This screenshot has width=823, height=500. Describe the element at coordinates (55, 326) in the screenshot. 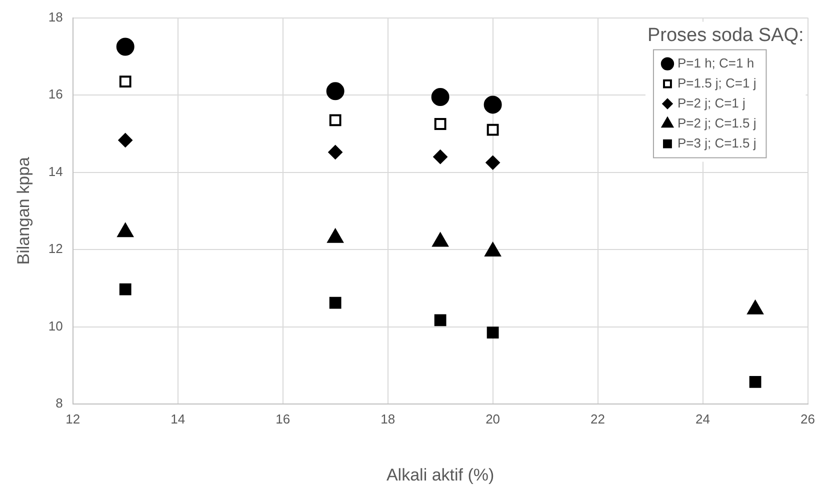

I see `y-tick-label: 10` at that location.